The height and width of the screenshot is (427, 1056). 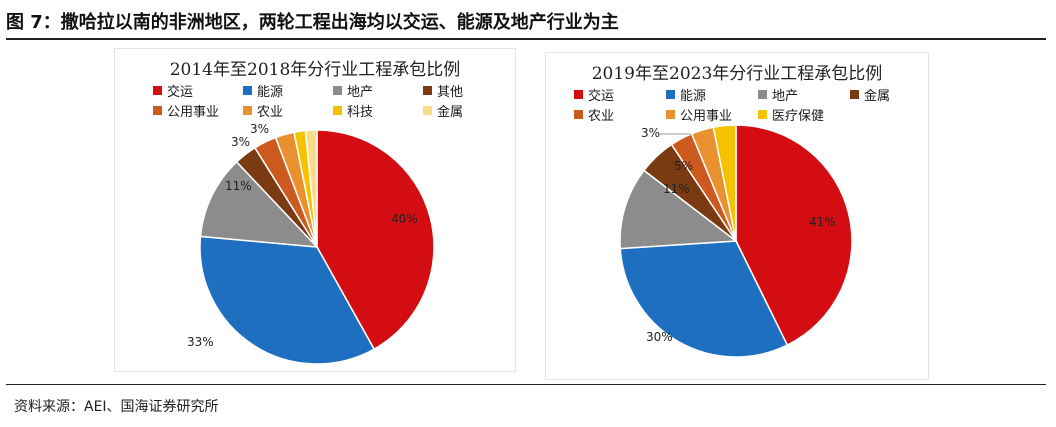 I want to click on figure-title: 图 7：撒哈拉以南的非洲地区，两轮工程出海均以交运、能源及地产行业为主, so click(x=312, y=22).